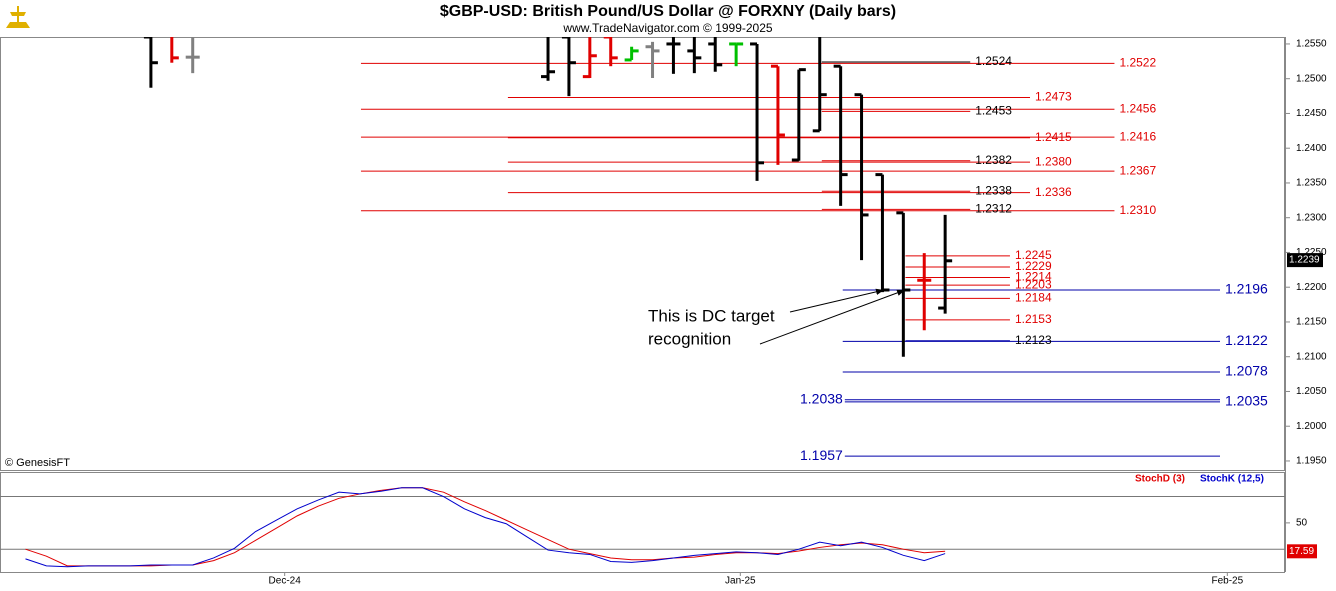 The height and width of the screenshot is (591, 1336). I want to click on level-label: 1.2123, so click(1033, 340).